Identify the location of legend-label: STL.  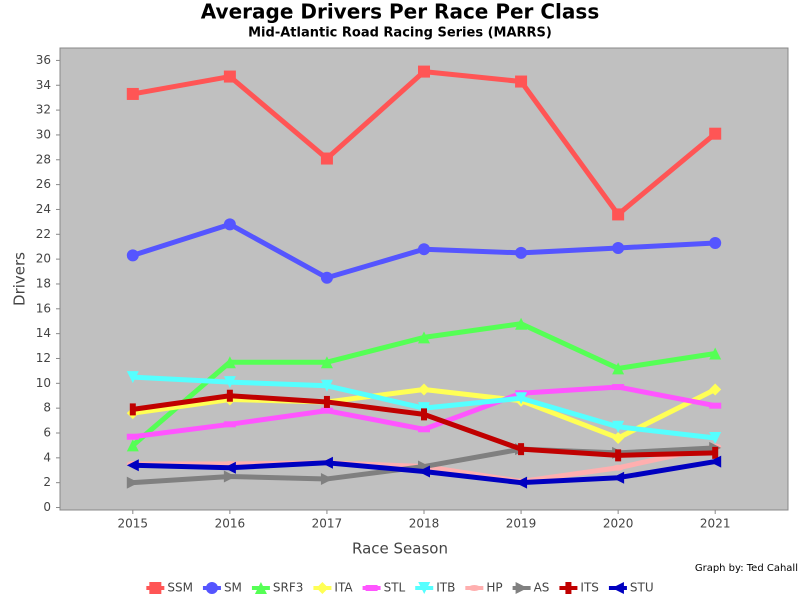
(395, 588).